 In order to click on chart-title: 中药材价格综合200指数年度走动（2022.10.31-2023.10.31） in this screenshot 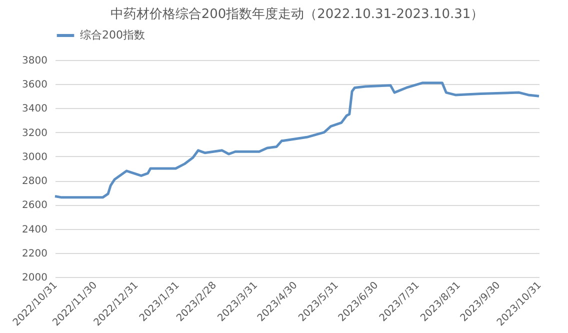, I will do `click(297, 14)`.